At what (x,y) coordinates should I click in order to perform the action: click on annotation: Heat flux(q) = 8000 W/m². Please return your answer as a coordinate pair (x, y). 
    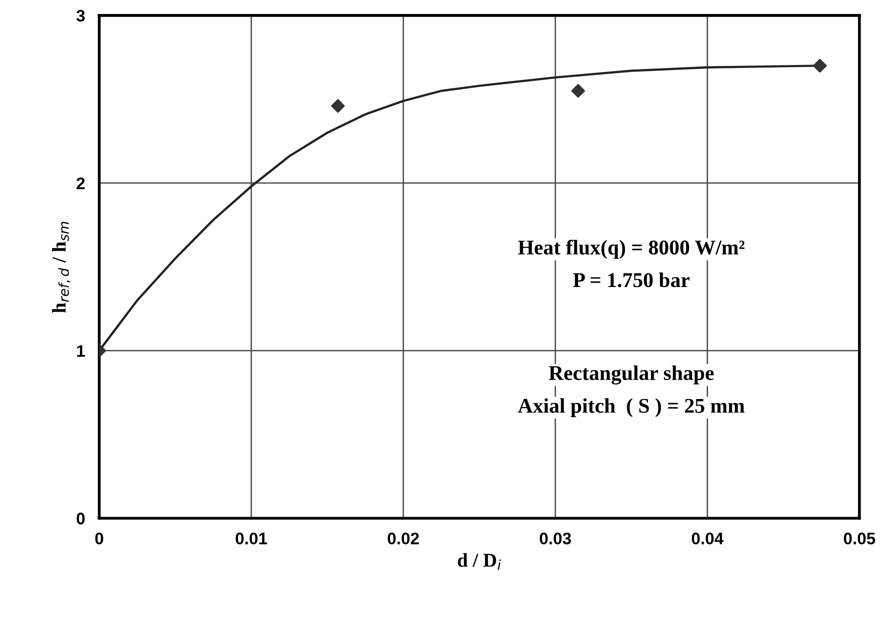
    Looking at the image, I should click on (631, 249).